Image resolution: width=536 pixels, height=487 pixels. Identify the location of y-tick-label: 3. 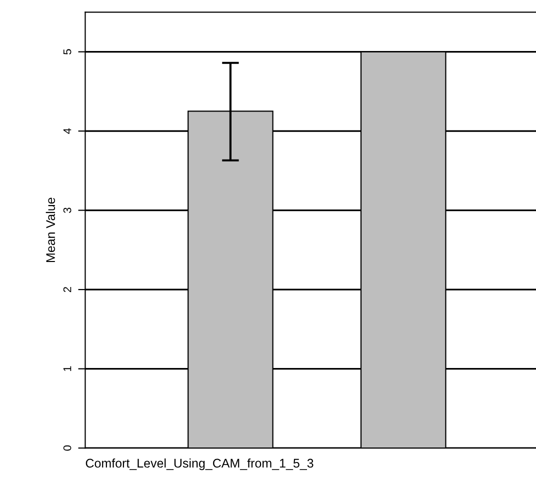
(67, 210).